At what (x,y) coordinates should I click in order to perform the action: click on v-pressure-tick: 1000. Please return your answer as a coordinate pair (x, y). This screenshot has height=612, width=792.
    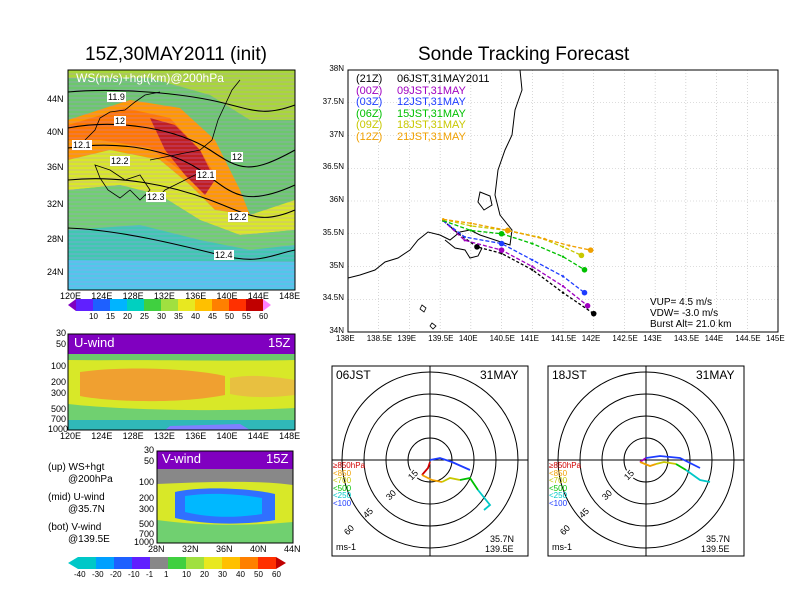
    Looking at the image, I should click on (143, 542).